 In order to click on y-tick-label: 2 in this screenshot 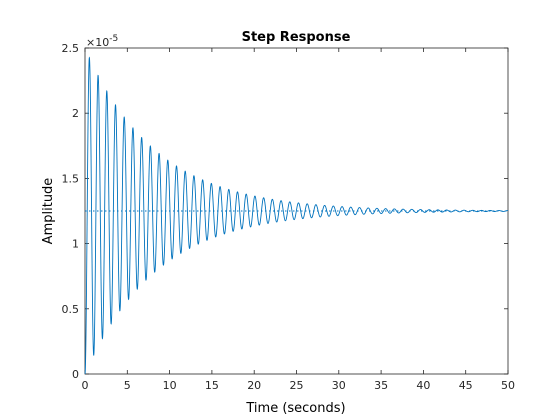, I will do `click(75, 113)`.